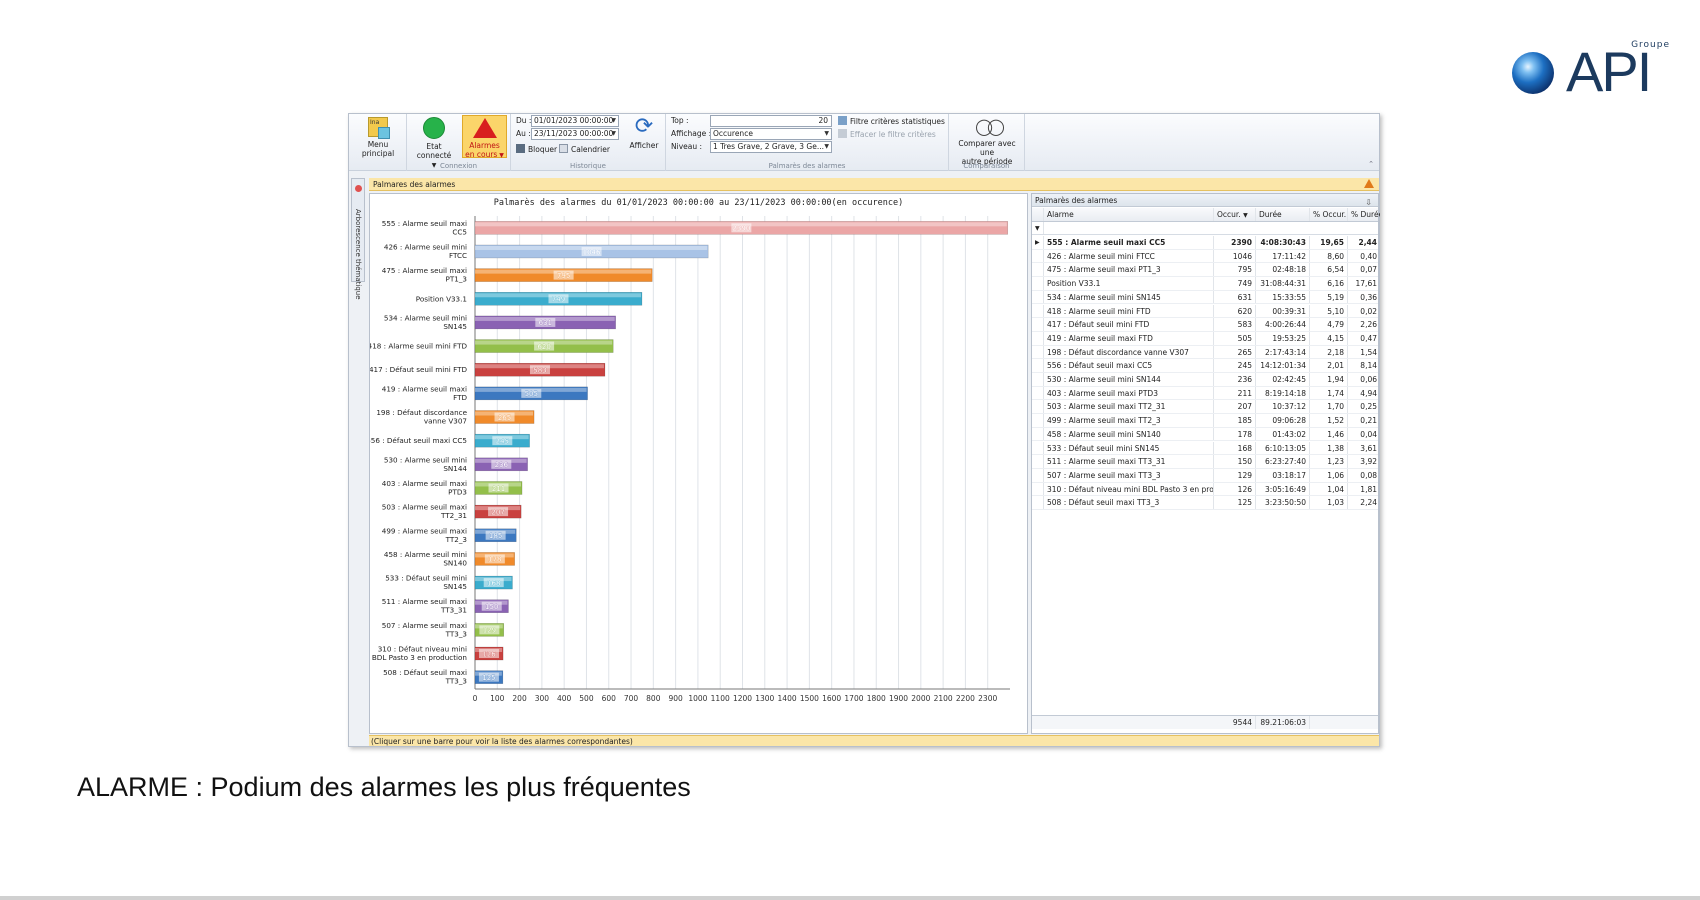  I want to click on category-label: 426 : Alarme seuil mini, so click(425, 246).